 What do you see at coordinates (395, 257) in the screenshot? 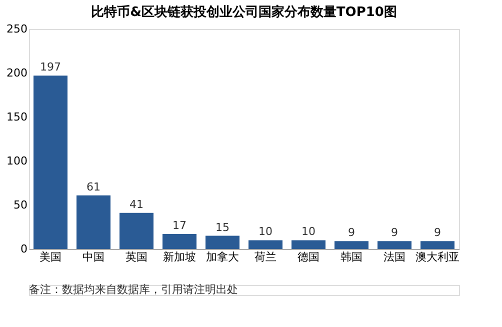
I see `x-tick-label: 法国` at bounding box center [395, 257].